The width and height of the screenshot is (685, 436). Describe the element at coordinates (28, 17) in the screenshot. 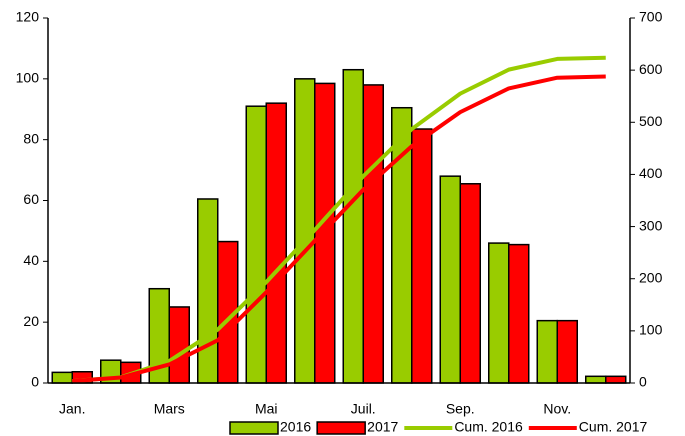

I see `y-tick-label: 120` at that location.